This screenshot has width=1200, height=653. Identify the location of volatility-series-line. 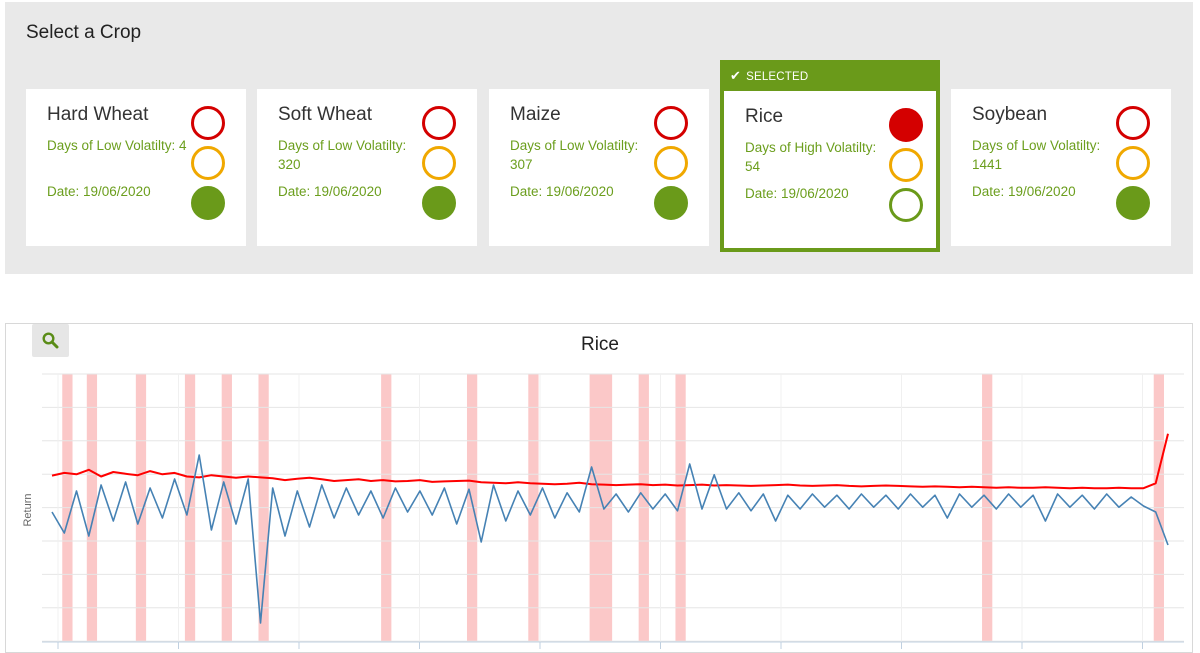
(610, 461).